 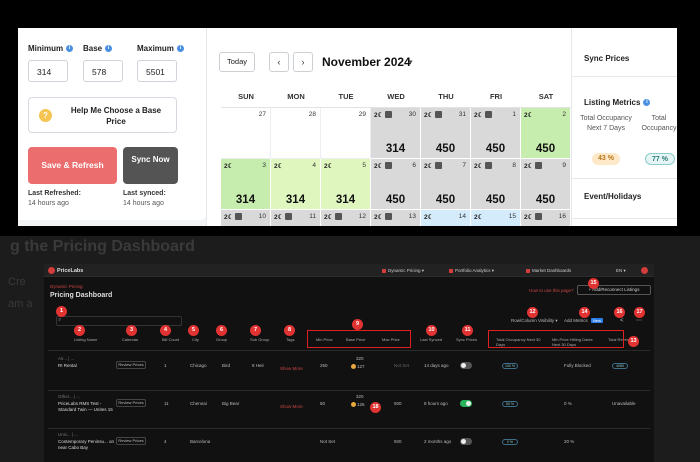 I want to click on coin-icon, so click(x=353, y=405).